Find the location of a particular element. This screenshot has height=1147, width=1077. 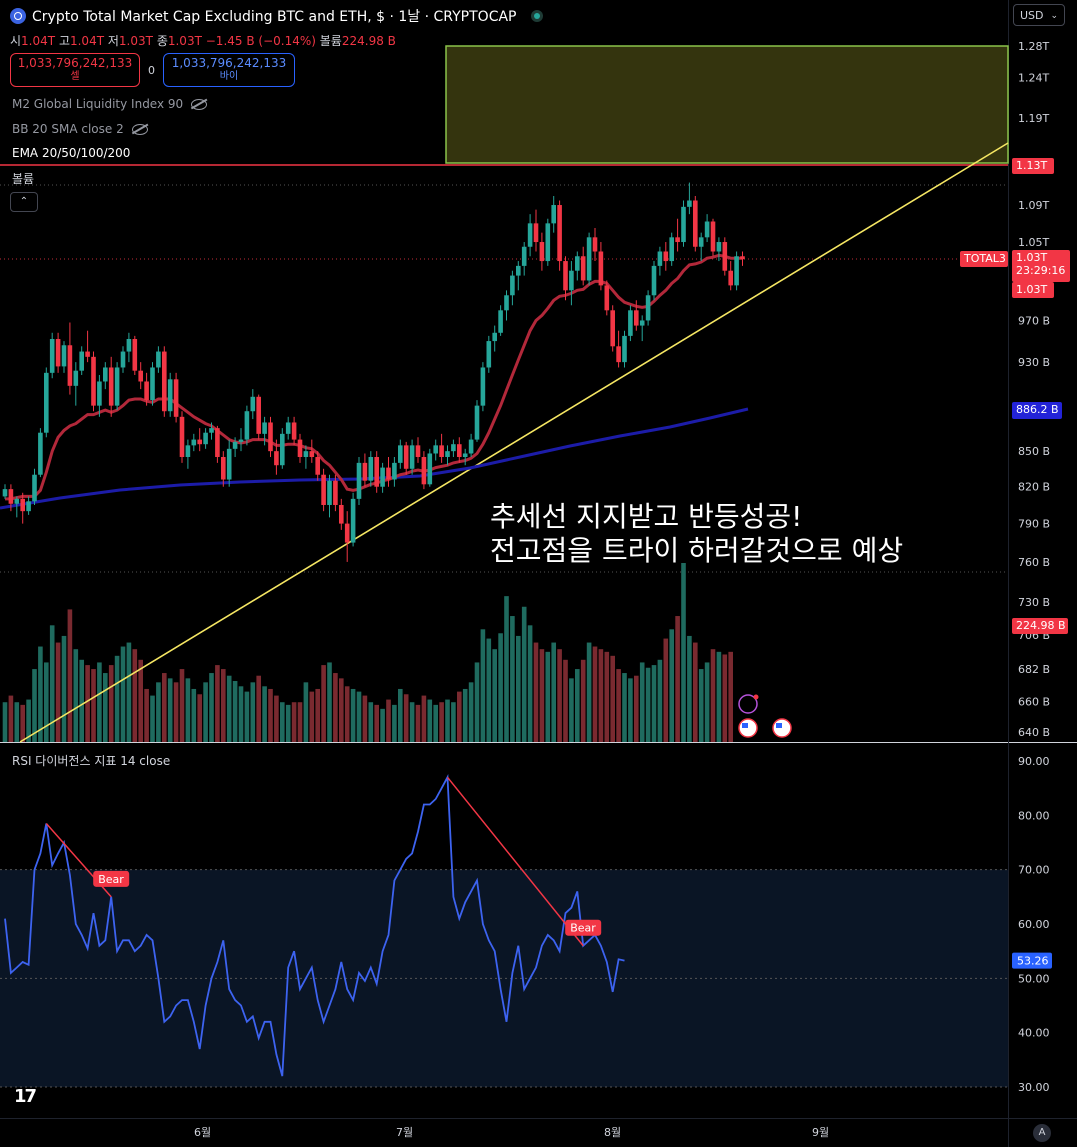

price-tick-label: 790 B is located at coordinates (1034, 524).